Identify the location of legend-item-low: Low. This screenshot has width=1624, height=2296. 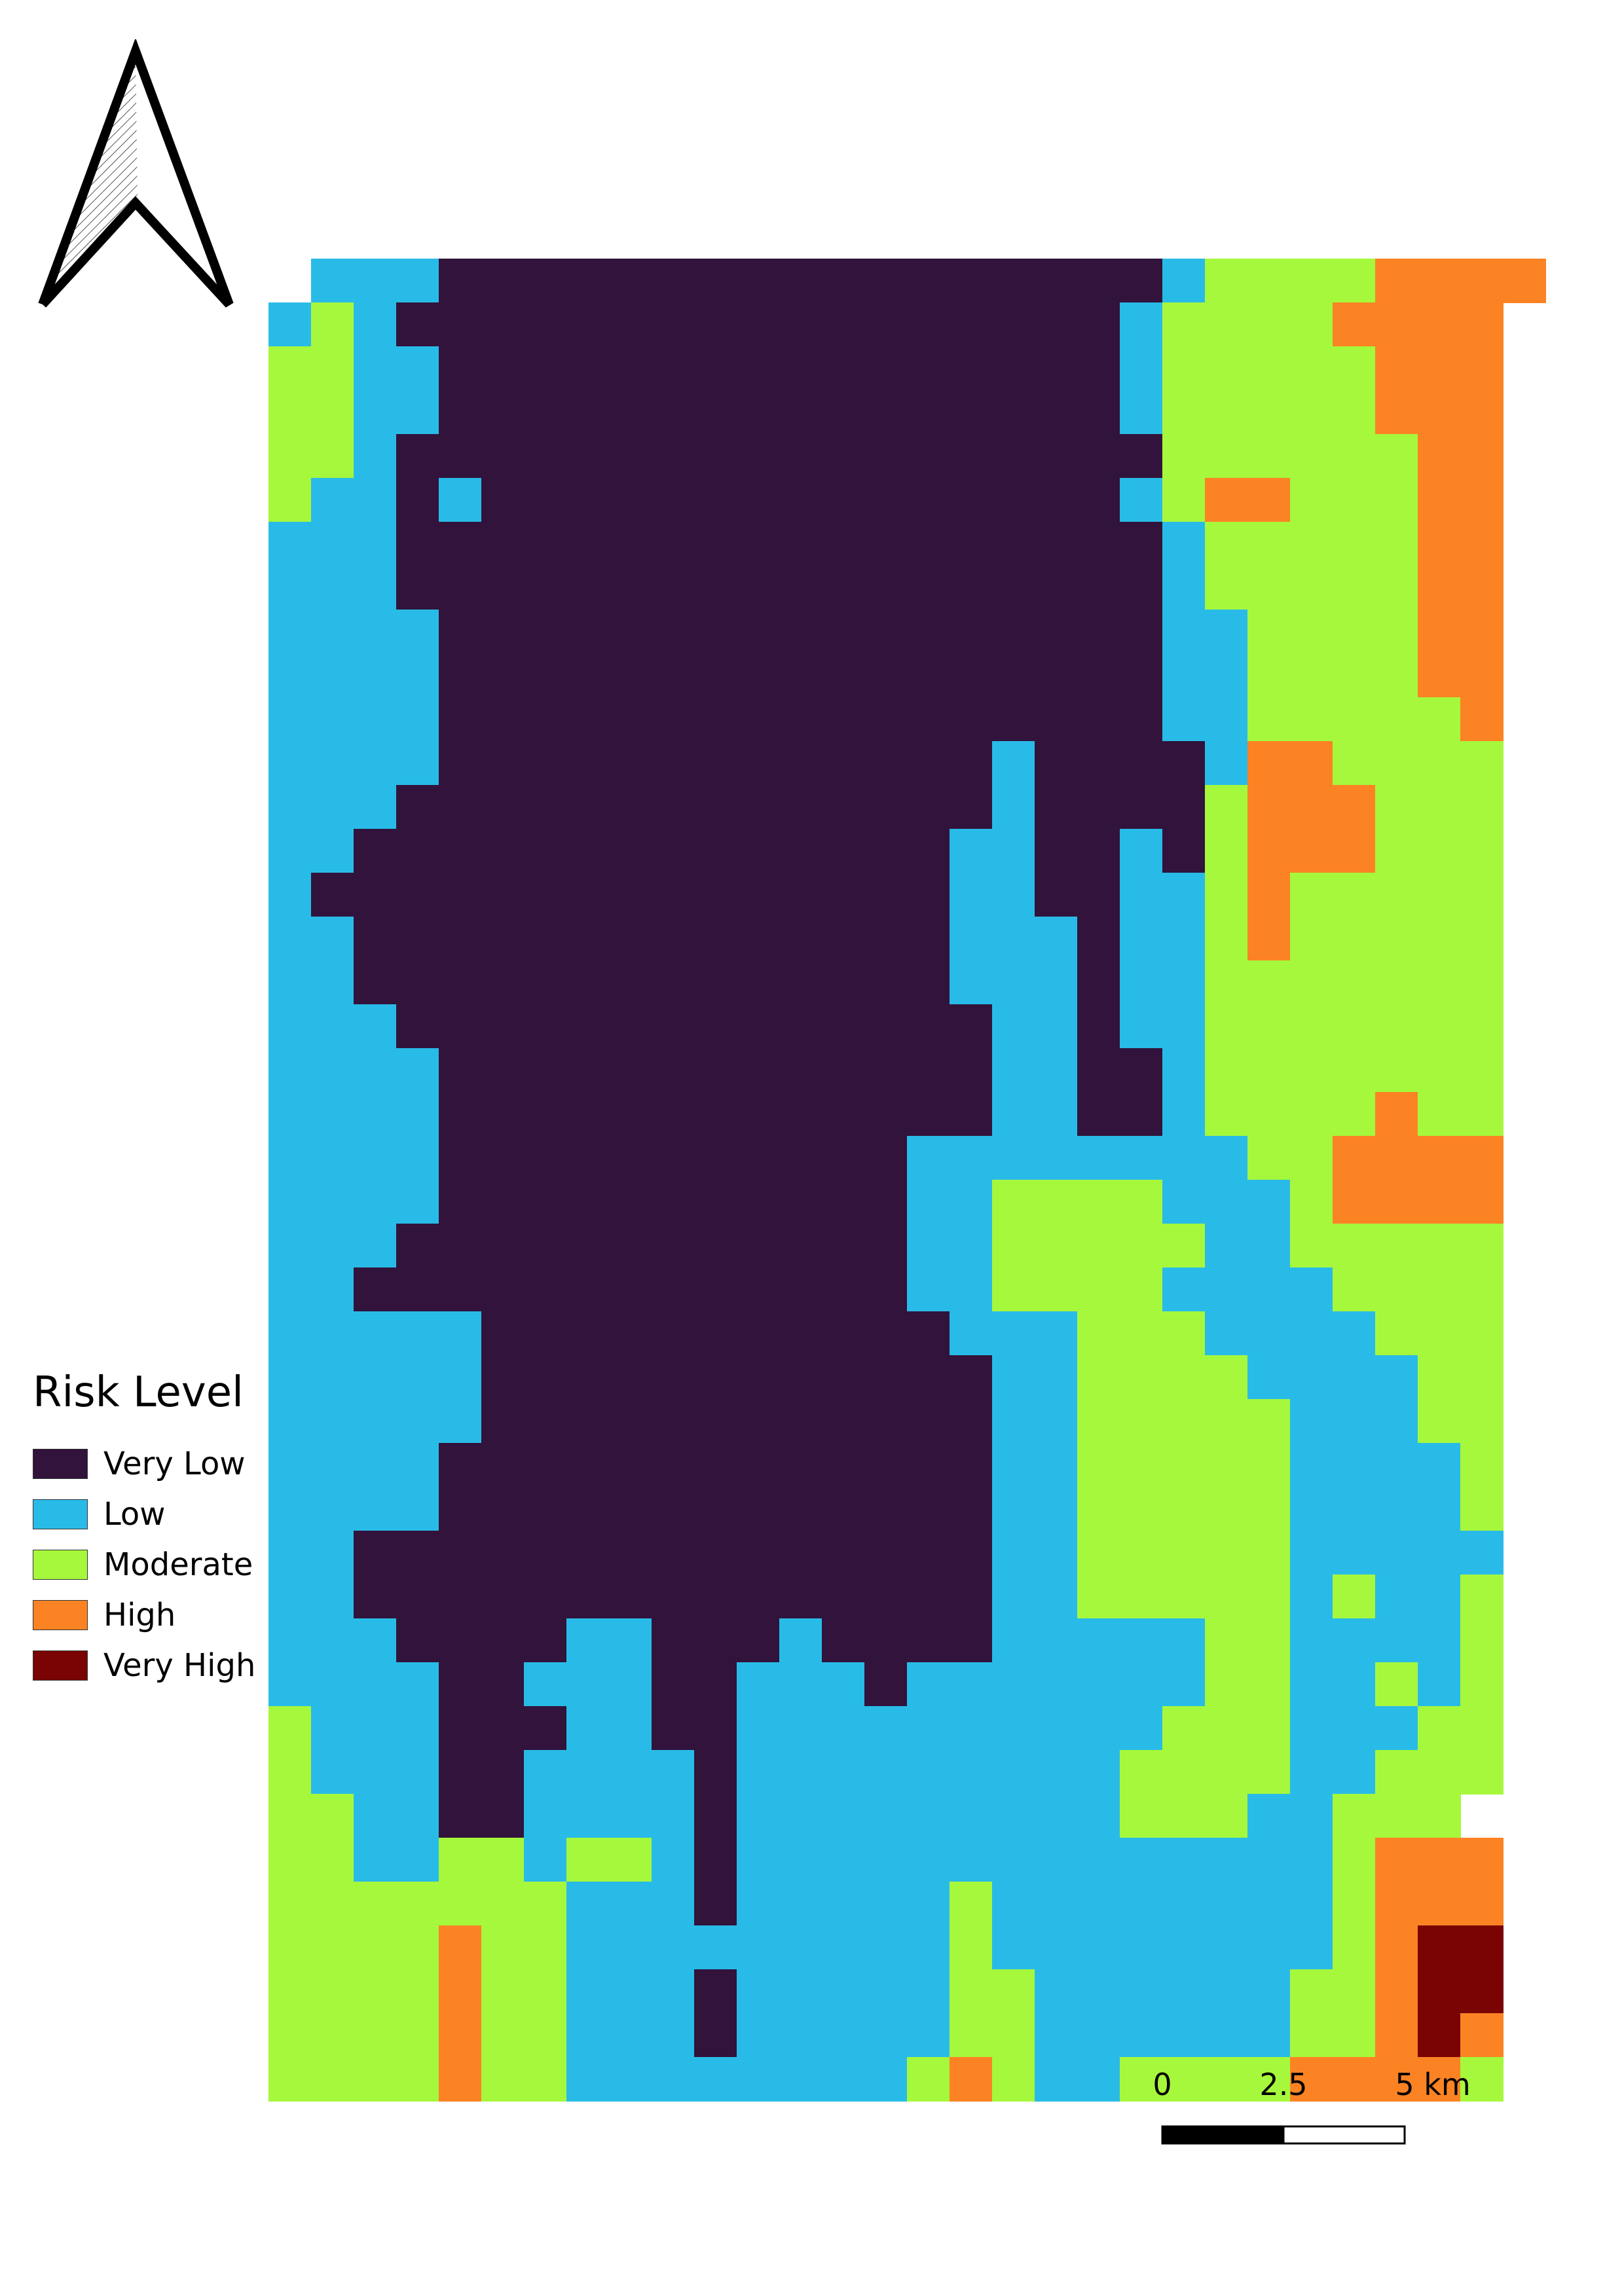
(150, 1514).